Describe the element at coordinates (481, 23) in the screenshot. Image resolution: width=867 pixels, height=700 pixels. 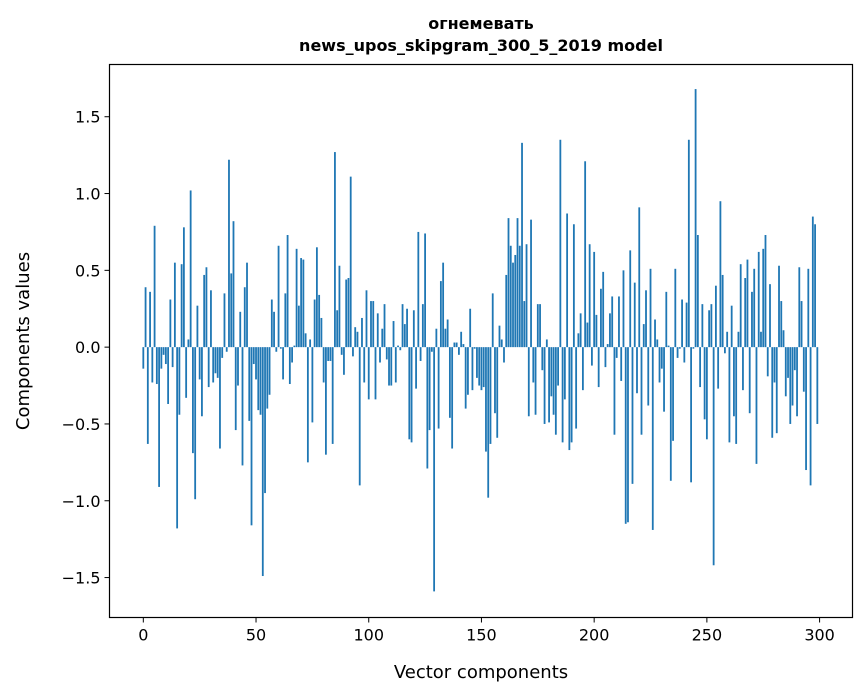
I see `chart-title-word: огнемевать` at that location.